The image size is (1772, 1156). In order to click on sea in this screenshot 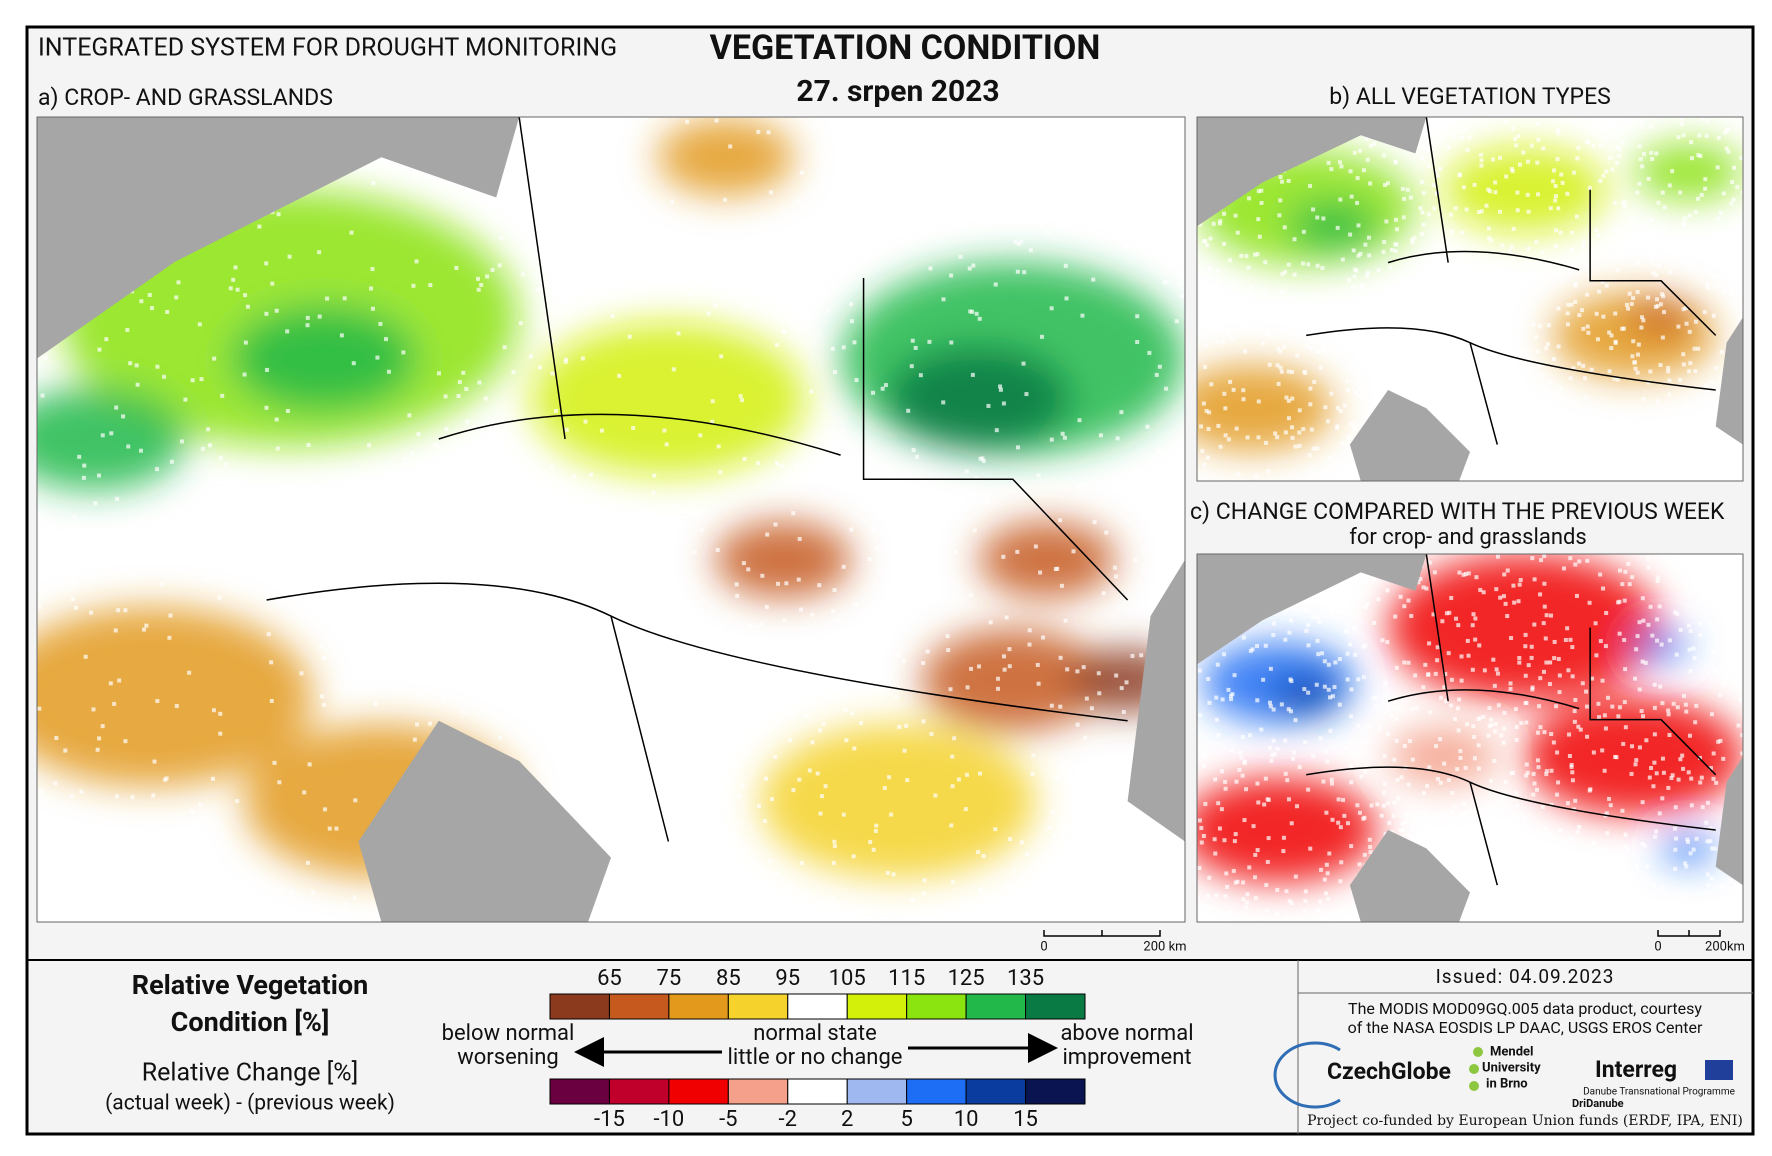, I will do `click(1729, 821)`.